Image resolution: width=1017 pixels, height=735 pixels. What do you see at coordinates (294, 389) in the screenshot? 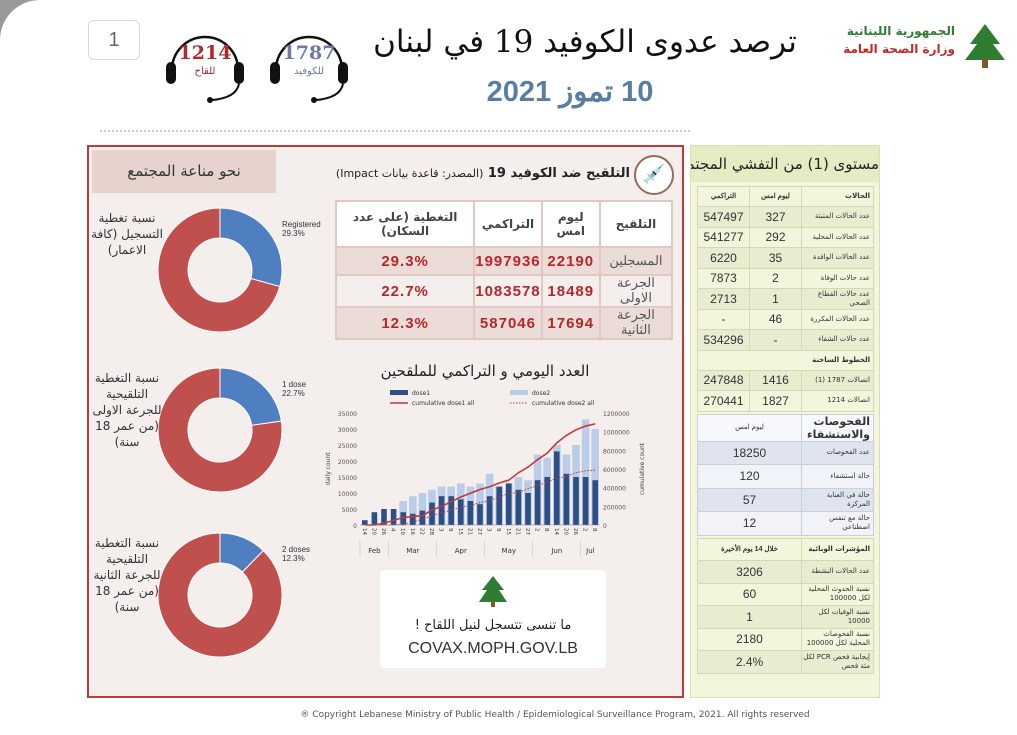
I see `donut-legend: 1 dose 22.7%` at bounding box center [294, 389].